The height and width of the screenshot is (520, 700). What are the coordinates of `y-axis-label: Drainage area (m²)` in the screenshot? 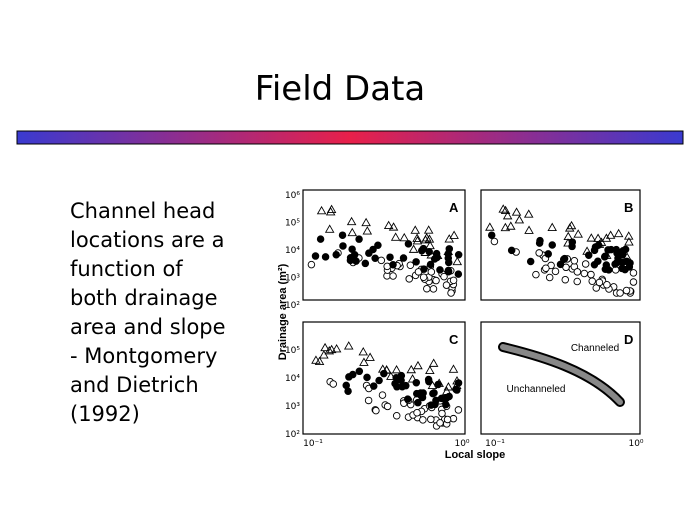 It's located at (283, 311).